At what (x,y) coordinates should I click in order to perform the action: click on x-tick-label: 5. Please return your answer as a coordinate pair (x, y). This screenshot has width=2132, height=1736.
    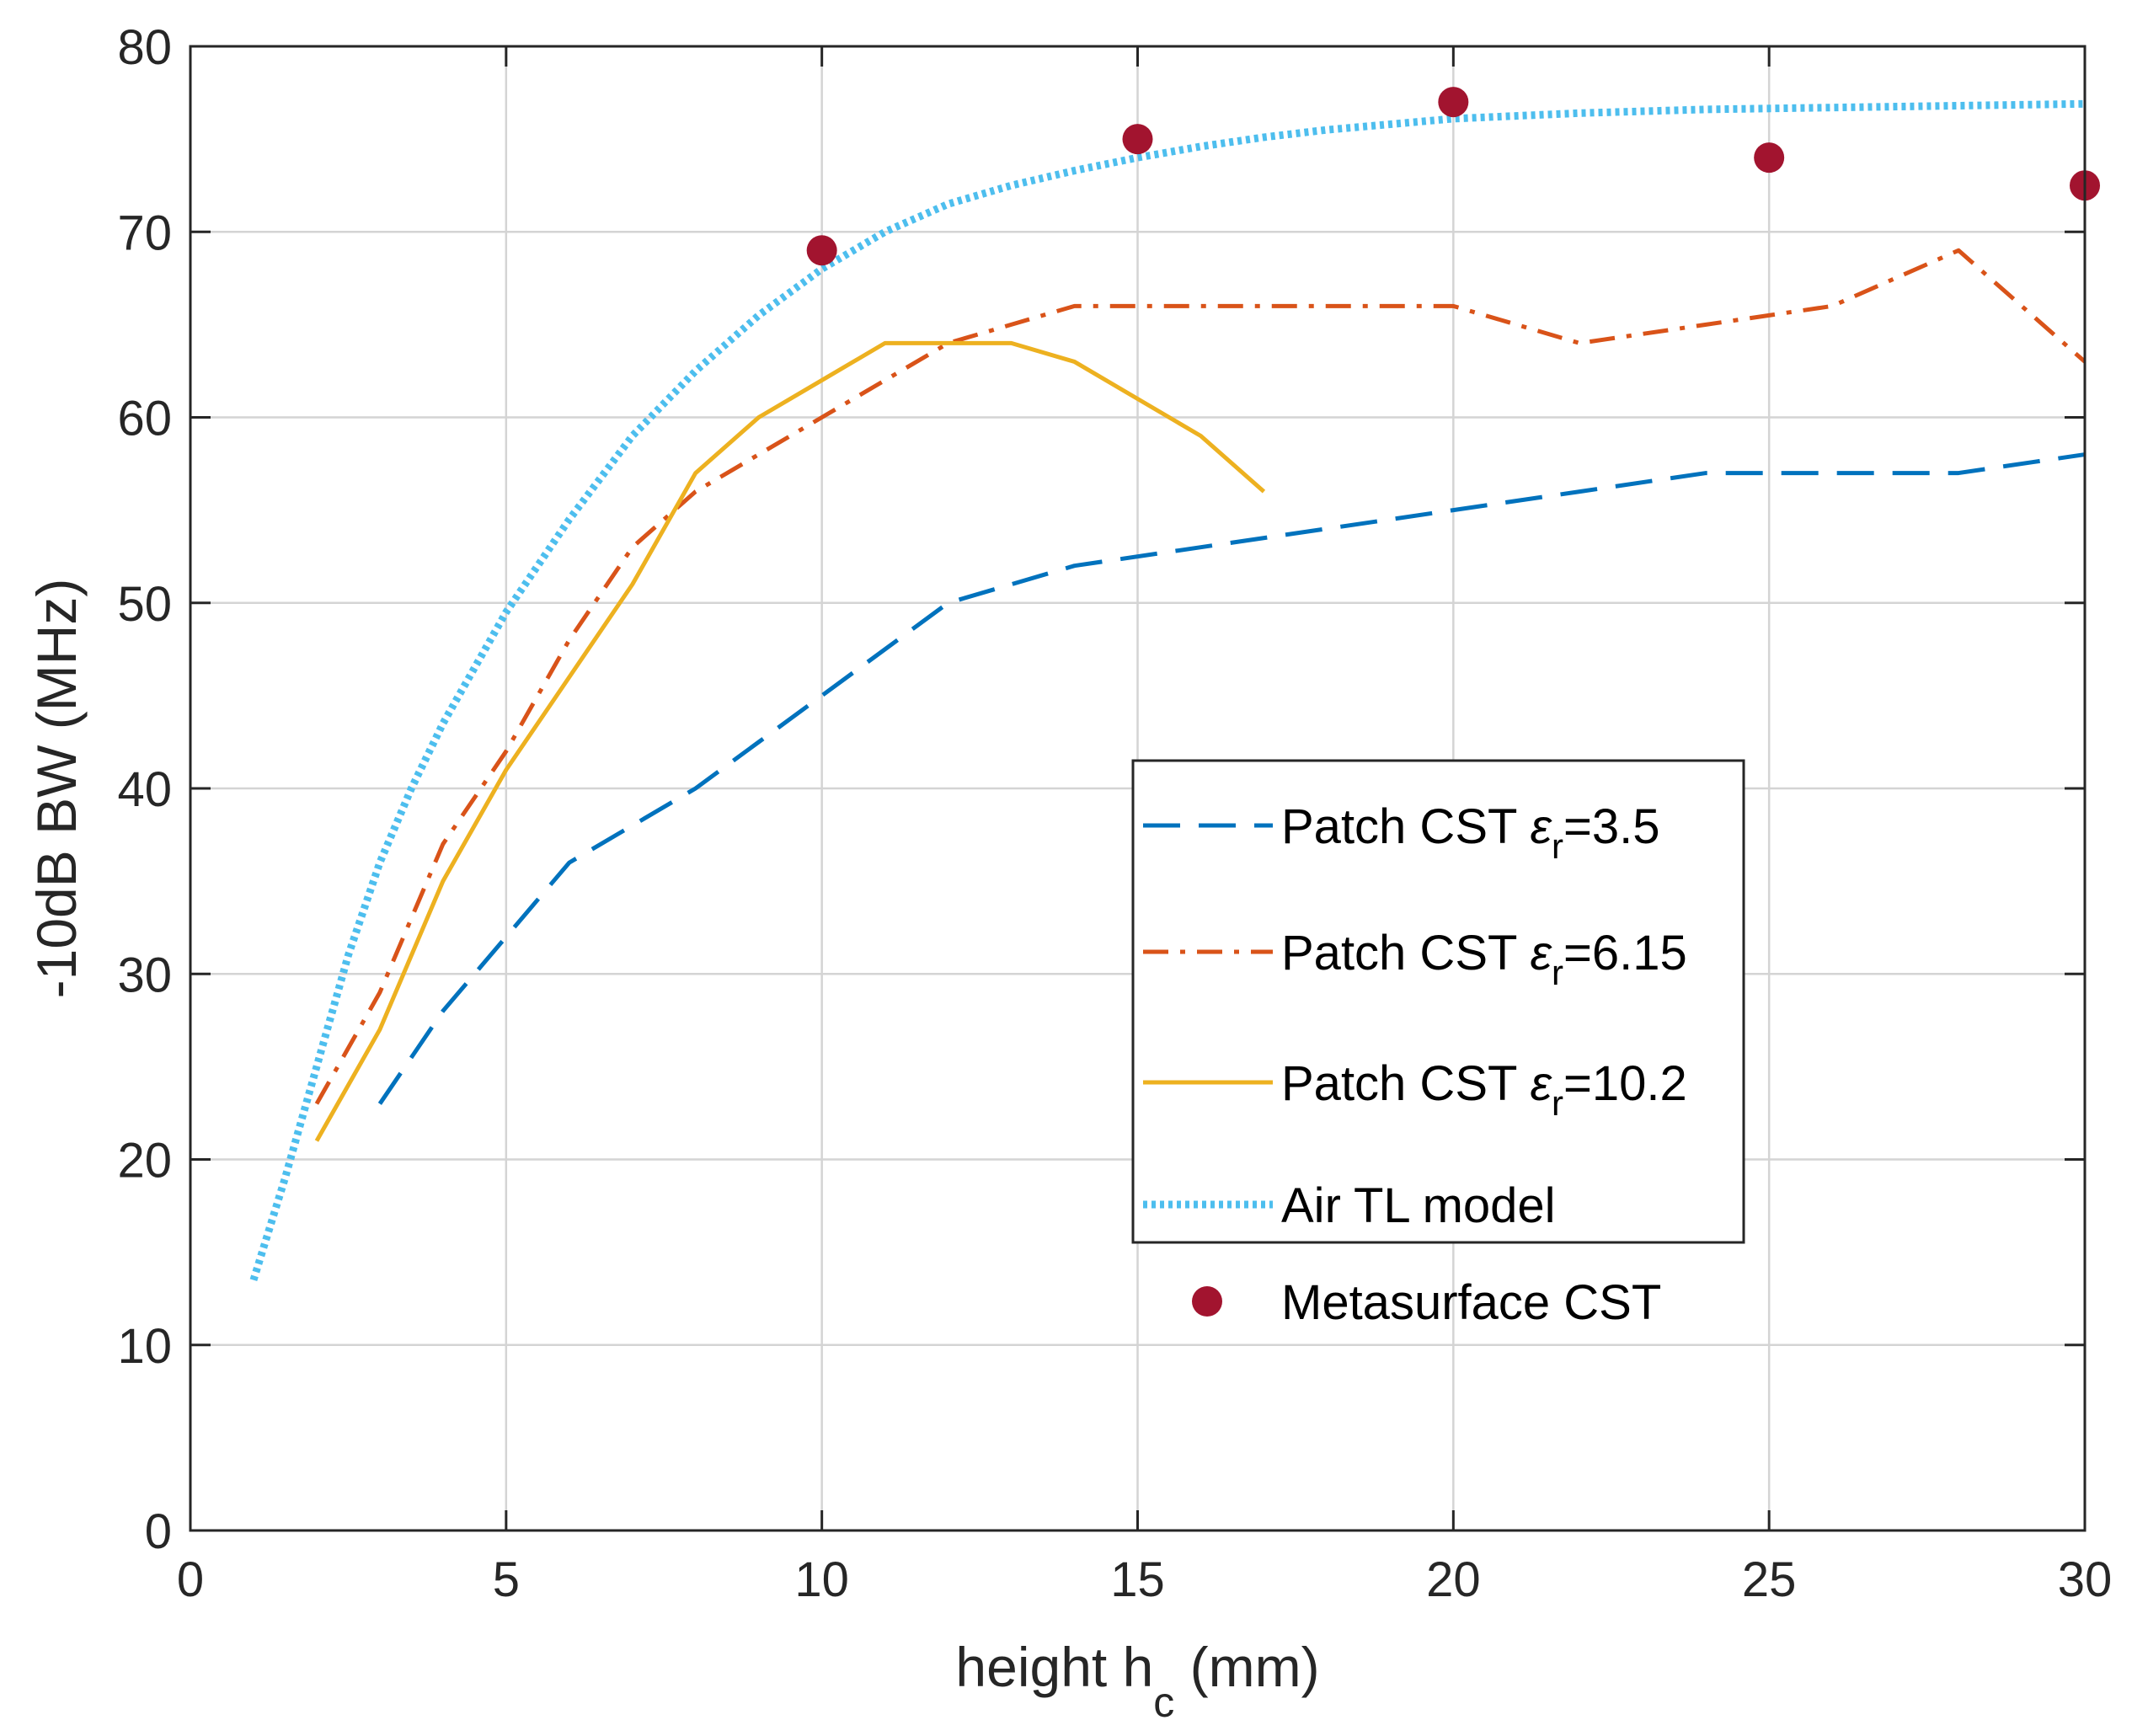
    Looking at the image, I should click on (506, 1579).